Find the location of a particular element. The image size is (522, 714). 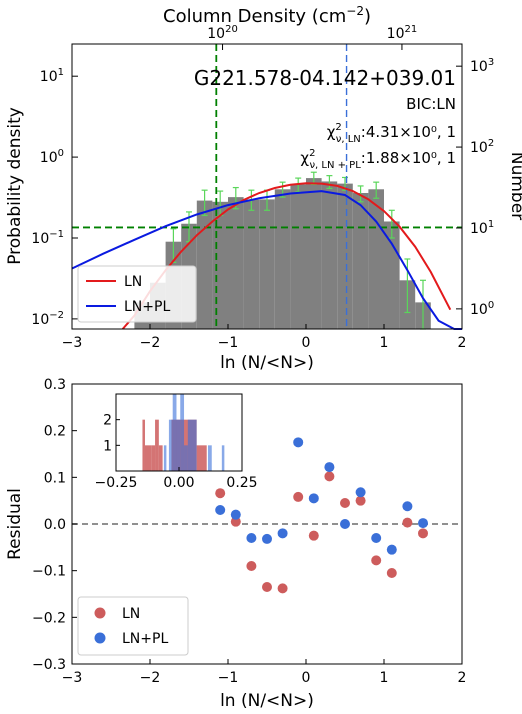

inset-x-tick-label: 0.25 is located at coordinates (241, 483).